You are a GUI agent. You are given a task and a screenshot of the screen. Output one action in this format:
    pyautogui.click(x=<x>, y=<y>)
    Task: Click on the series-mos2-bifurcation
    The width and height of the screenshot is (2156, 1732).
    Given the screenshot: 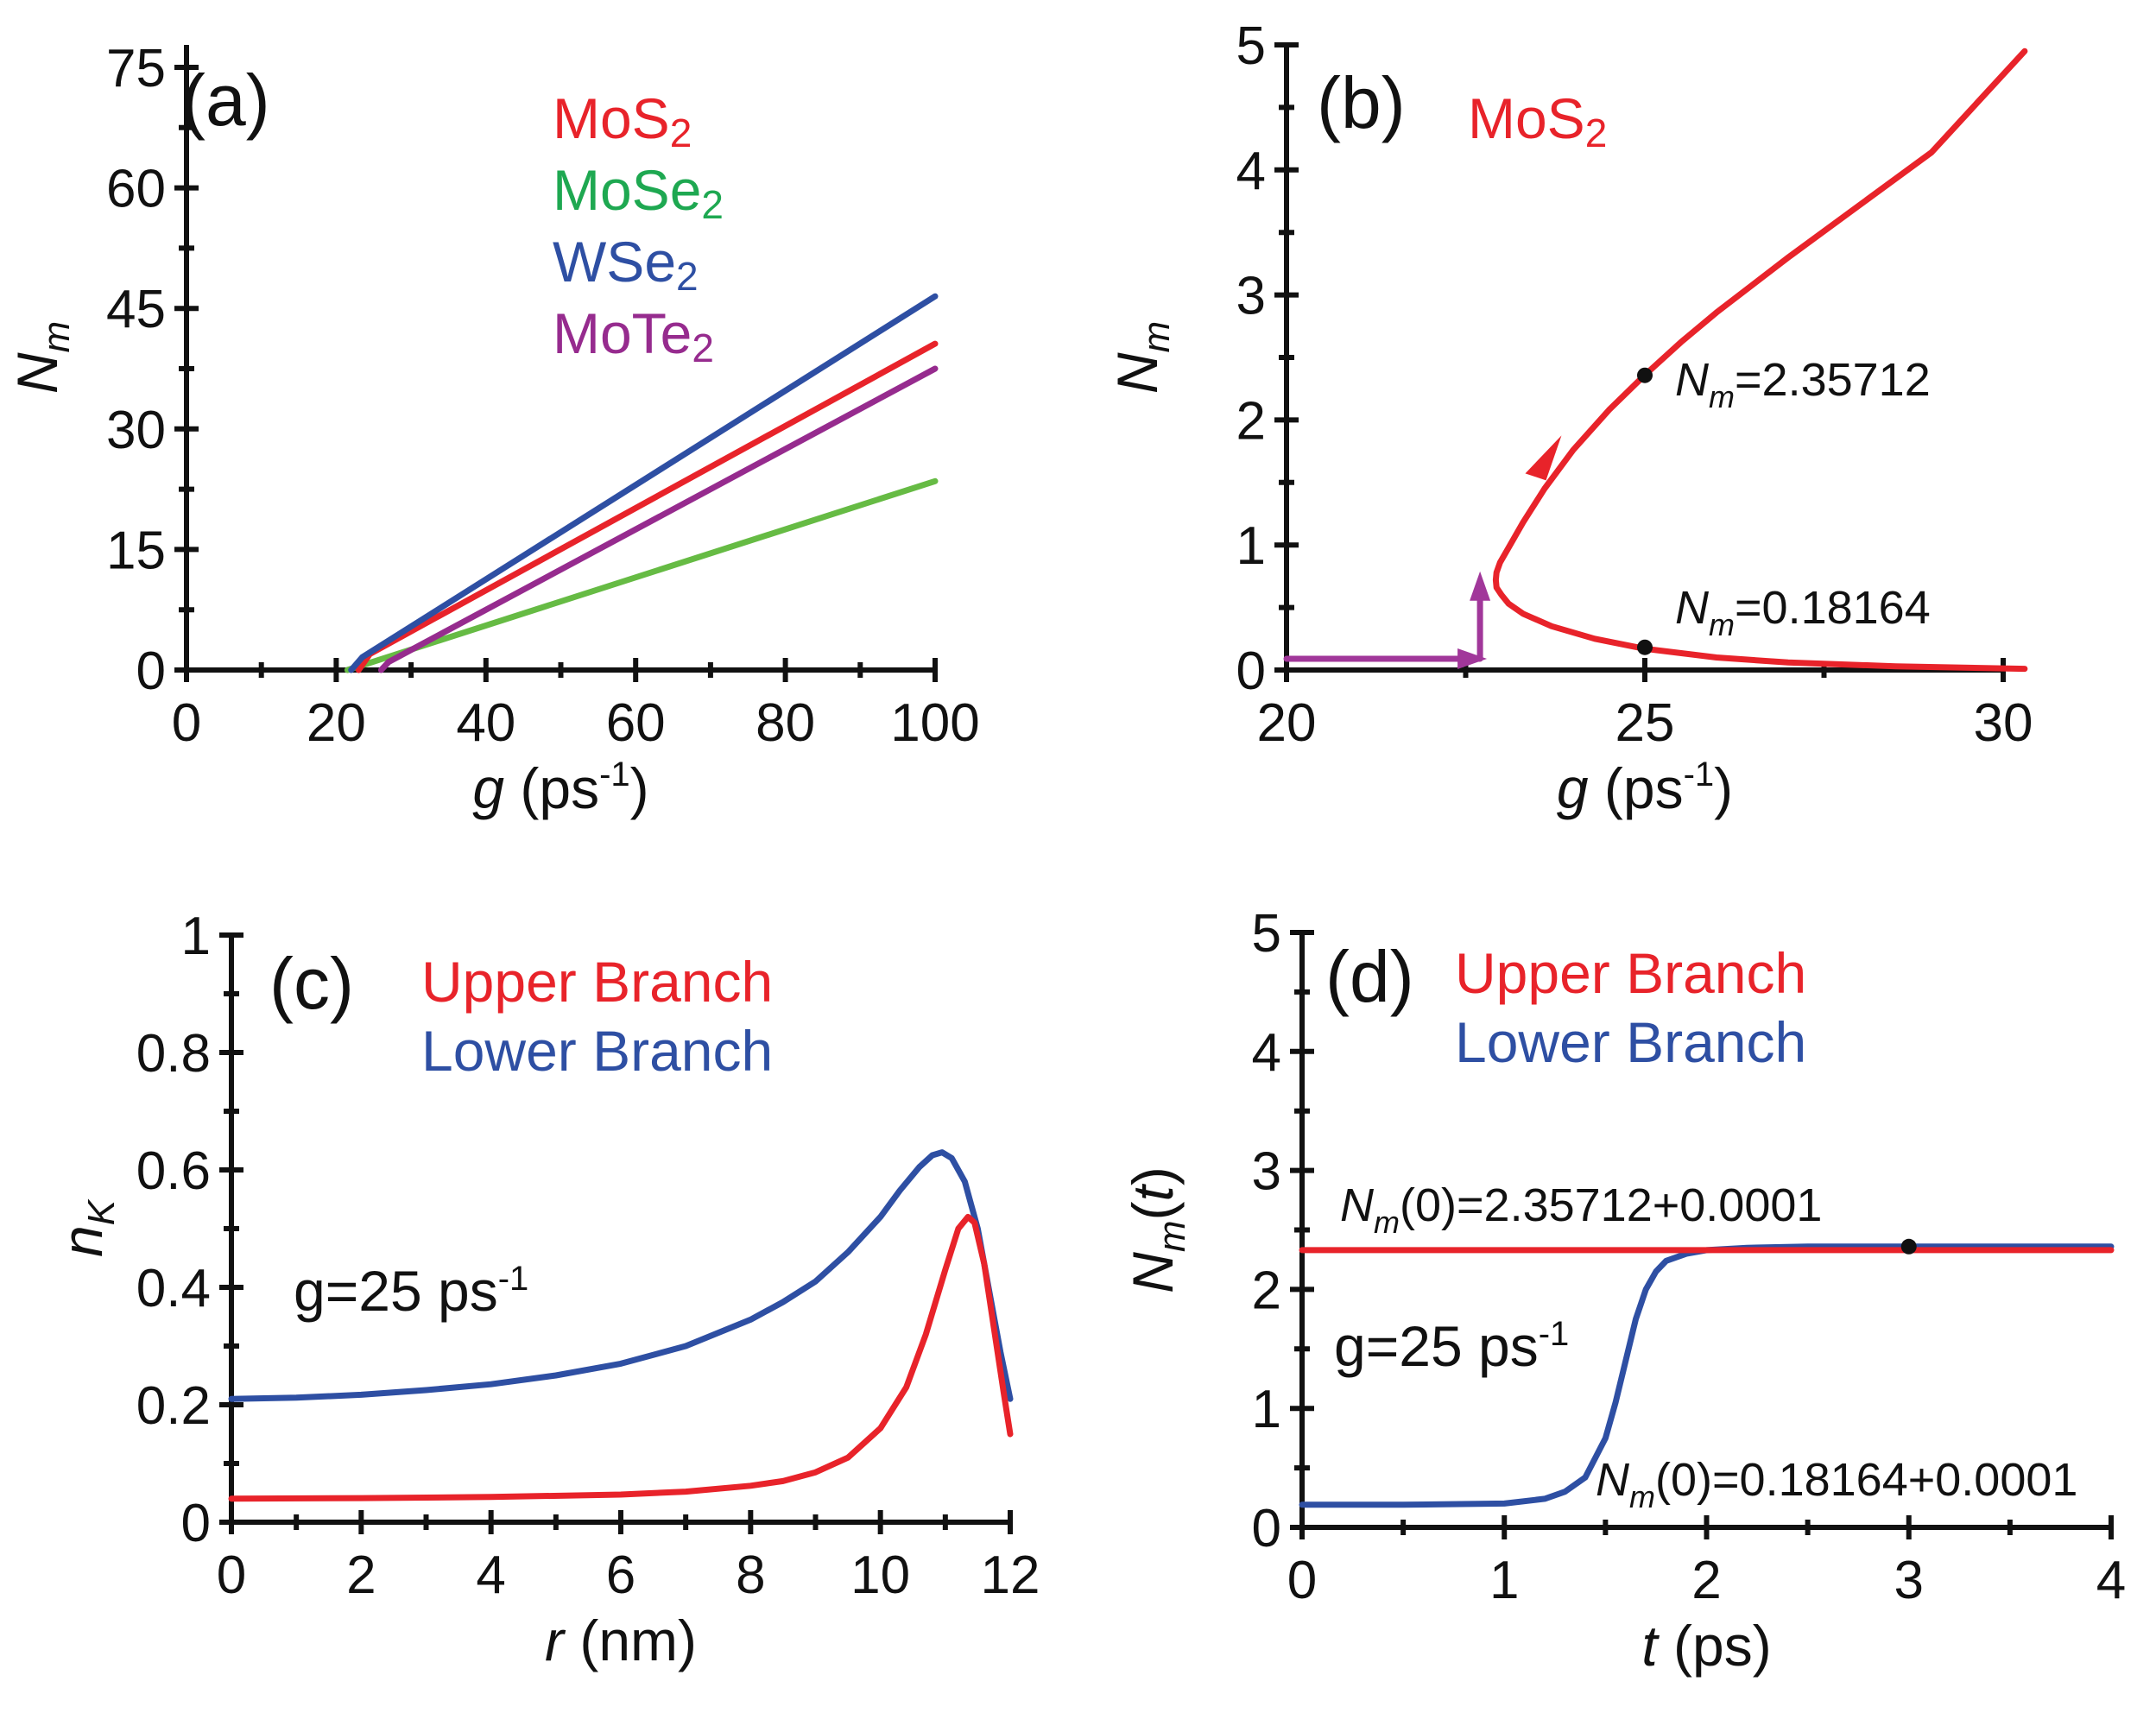 What is the action you would take?
    pyautogui.click(x=1760, y=360)
    